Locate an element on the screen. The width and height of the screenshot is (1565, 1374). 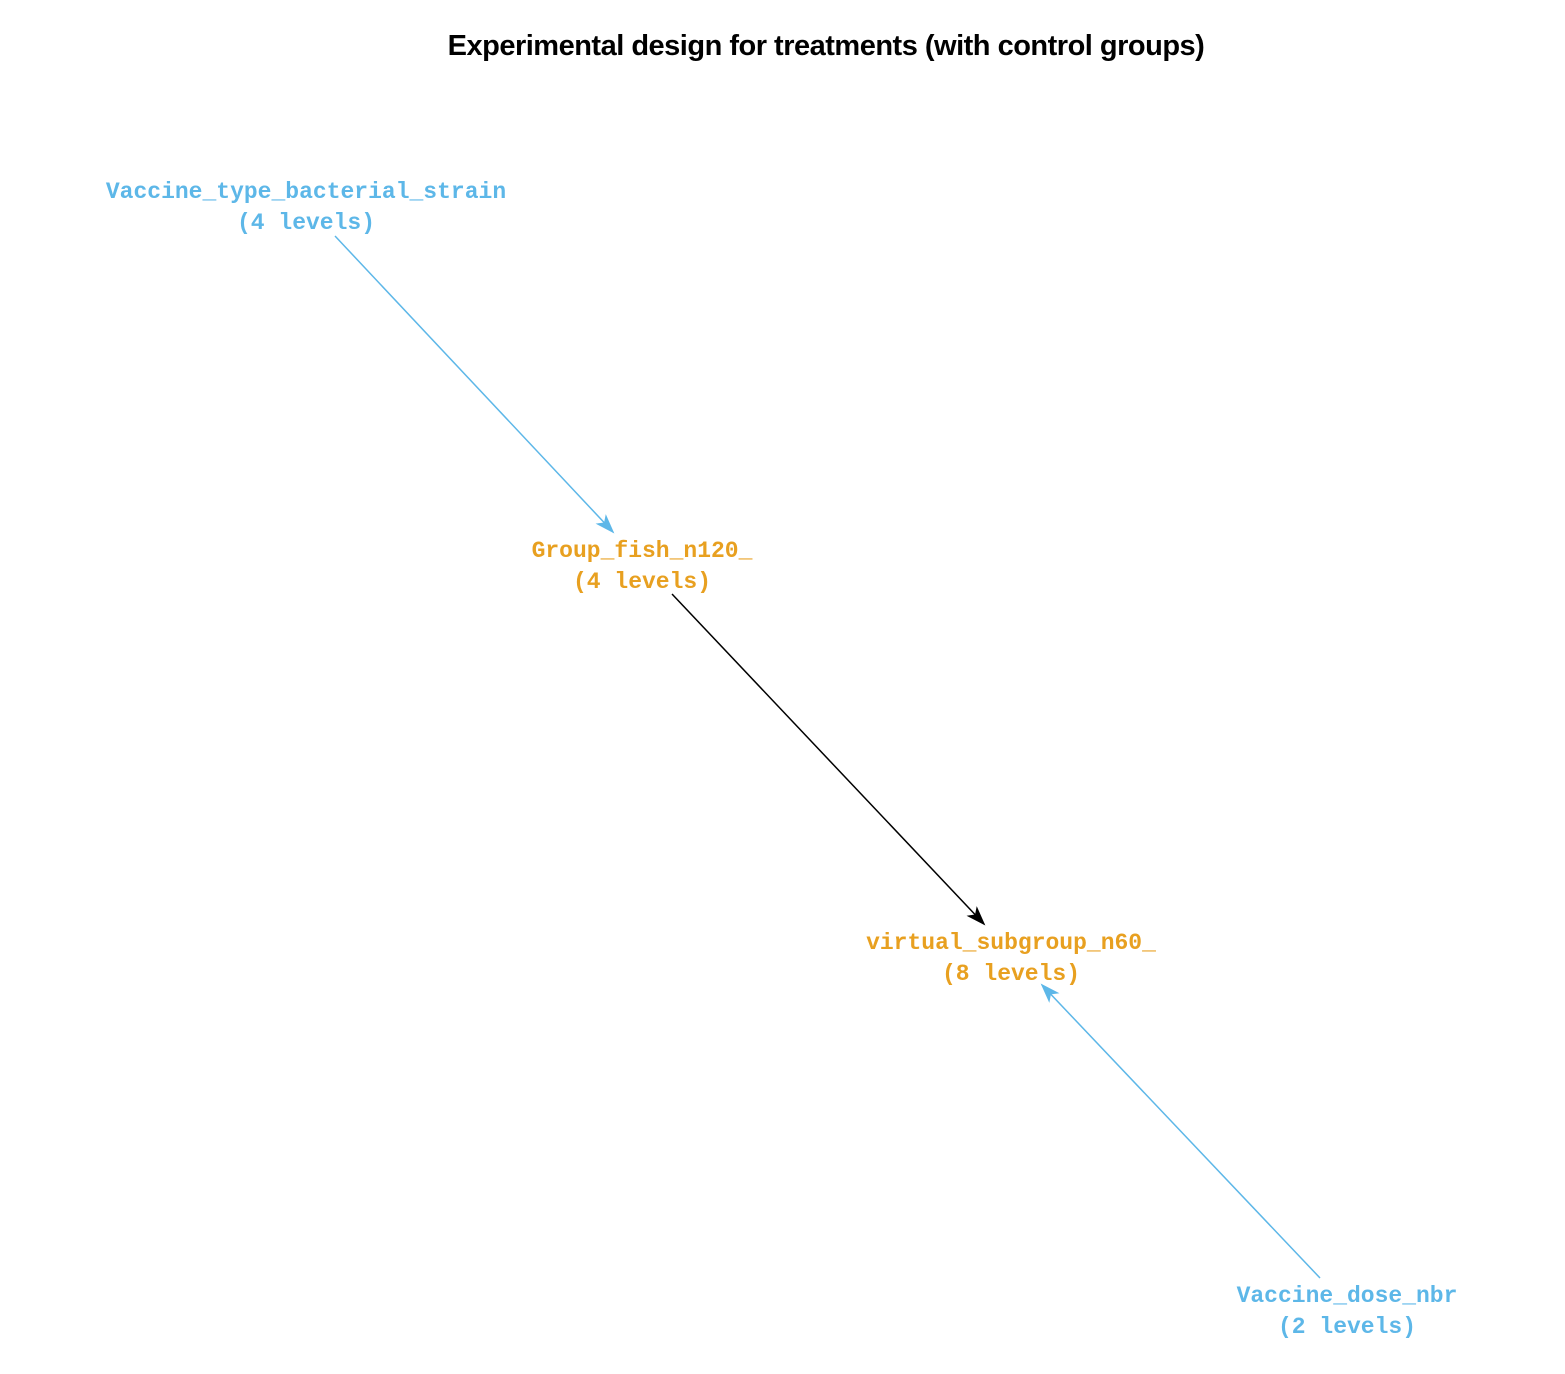
node-vaccine-type: Vaccine_type_bacterial_strain (4 levels) is located at coordinates (306, 207).